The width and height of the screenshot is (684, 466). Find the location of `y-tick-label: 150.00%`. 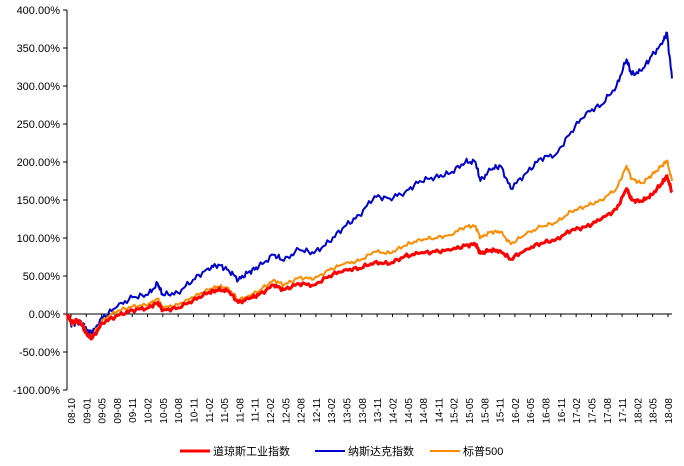

y-tick-label: 150.00% is located at coordinates (39, 201).